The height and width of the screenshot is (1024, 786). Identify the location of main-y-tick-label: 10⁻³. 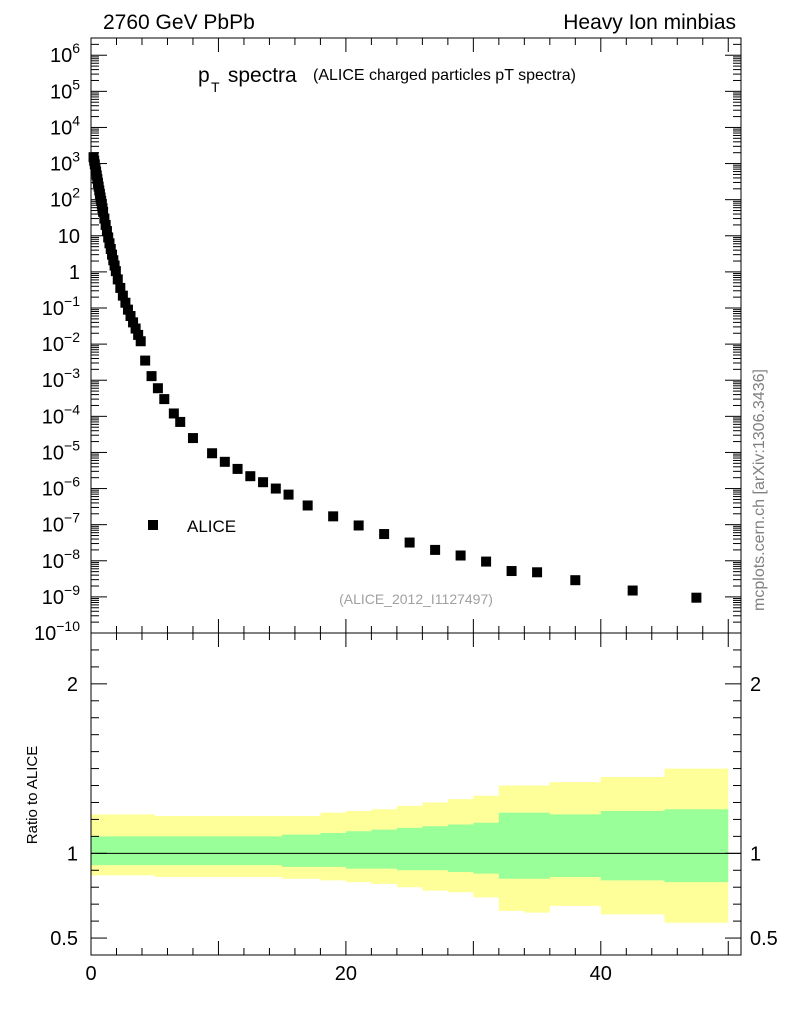
(61, 378).